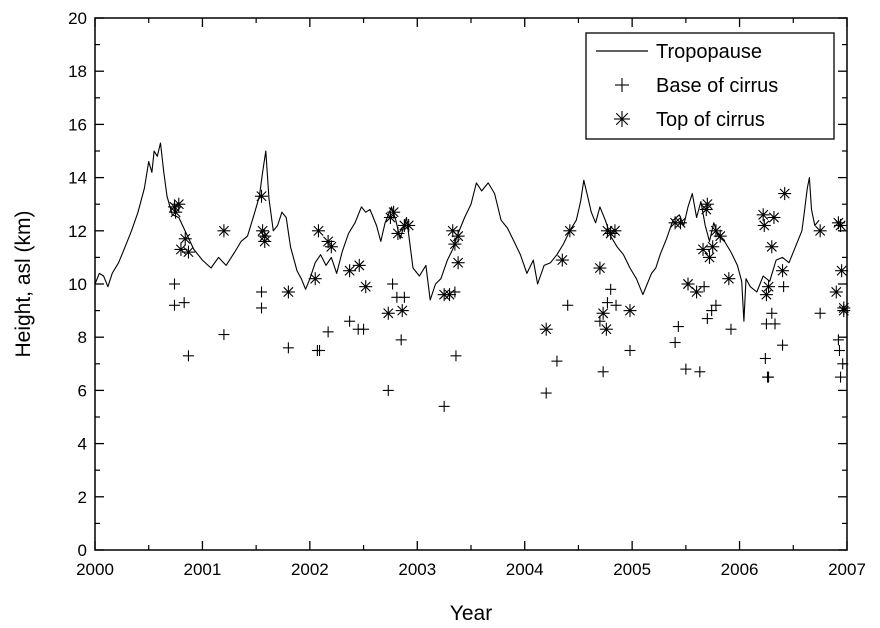 The image size is (880, 628). I want to click on y-axis-title: Height, asl (km), so click(23, 283).